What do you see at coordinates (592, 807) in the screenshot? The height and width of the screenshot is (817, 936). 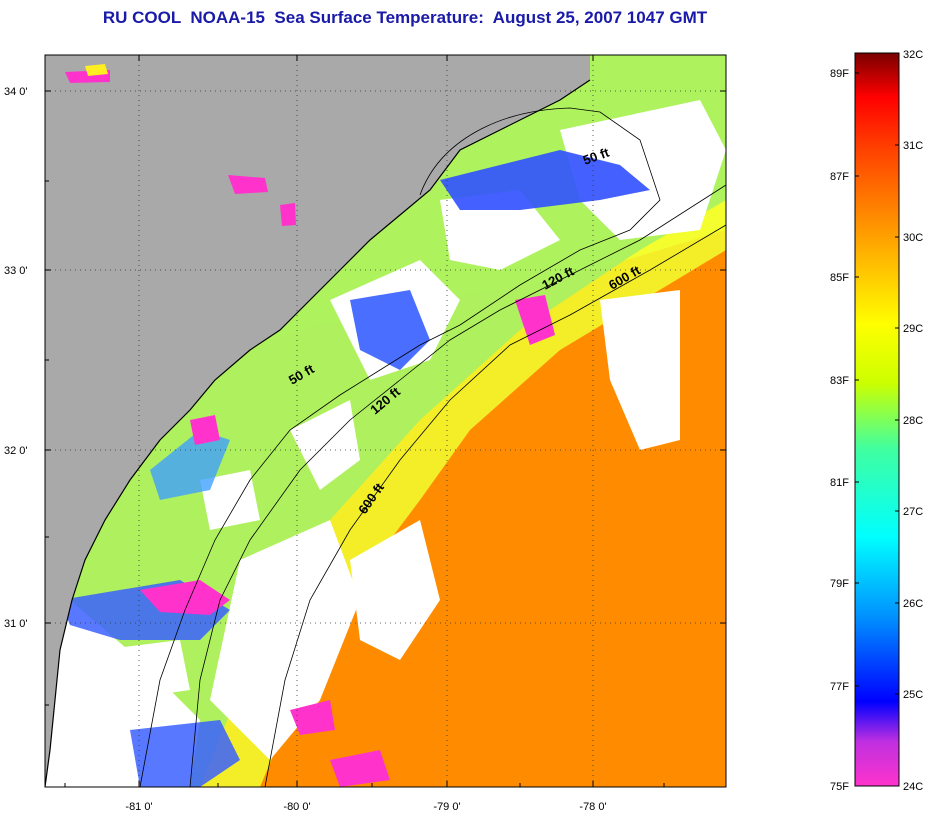 I see `lon-label: -78 0'` at bounding box center [592, 807].